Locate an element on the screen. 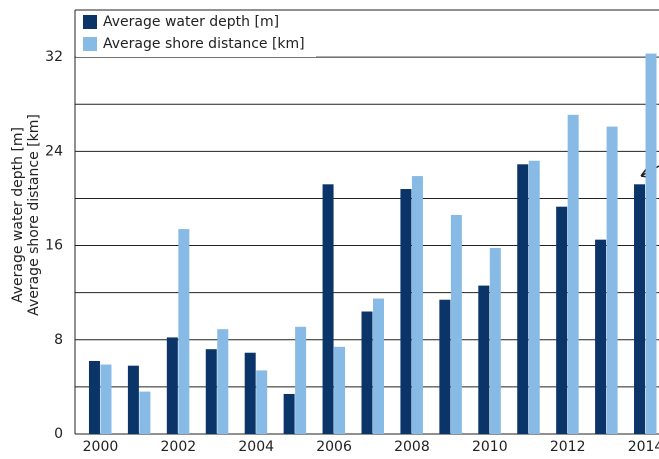  x-tick-label: 2006 is located at coordinates (334, 447).